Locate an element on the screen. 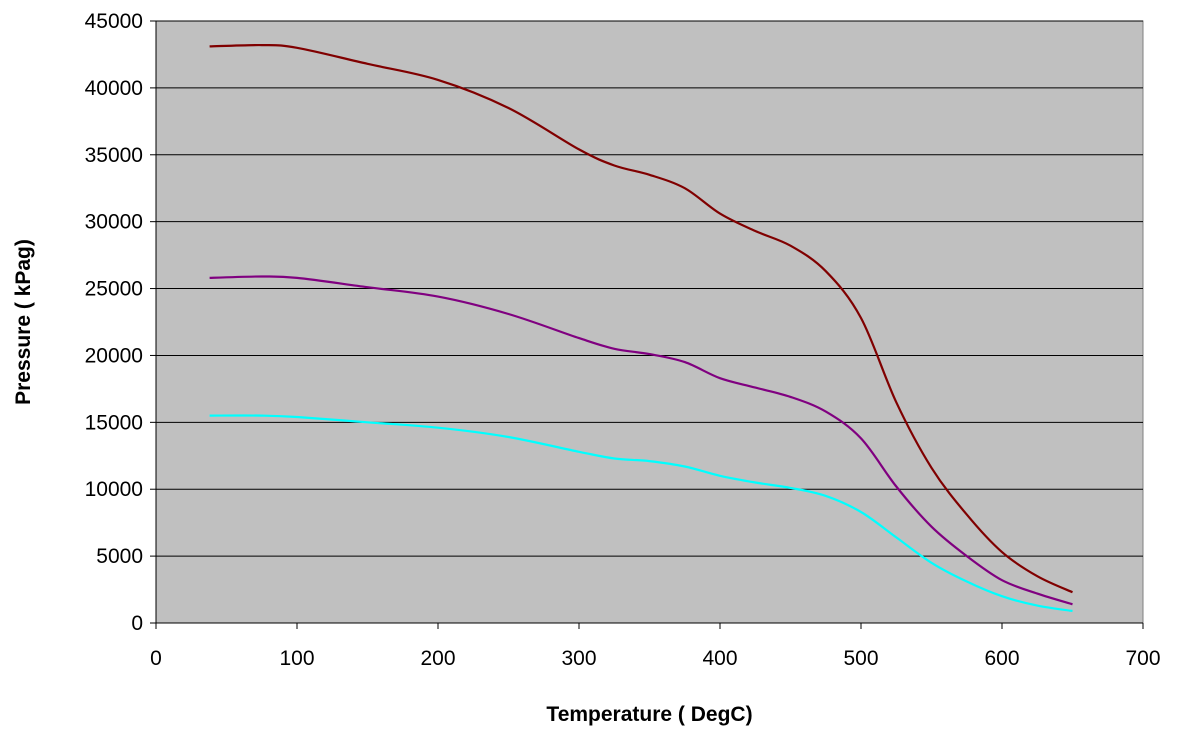 The image size is (1179, 736). x-tick-label: 400 is located at coordinates (719, 658).